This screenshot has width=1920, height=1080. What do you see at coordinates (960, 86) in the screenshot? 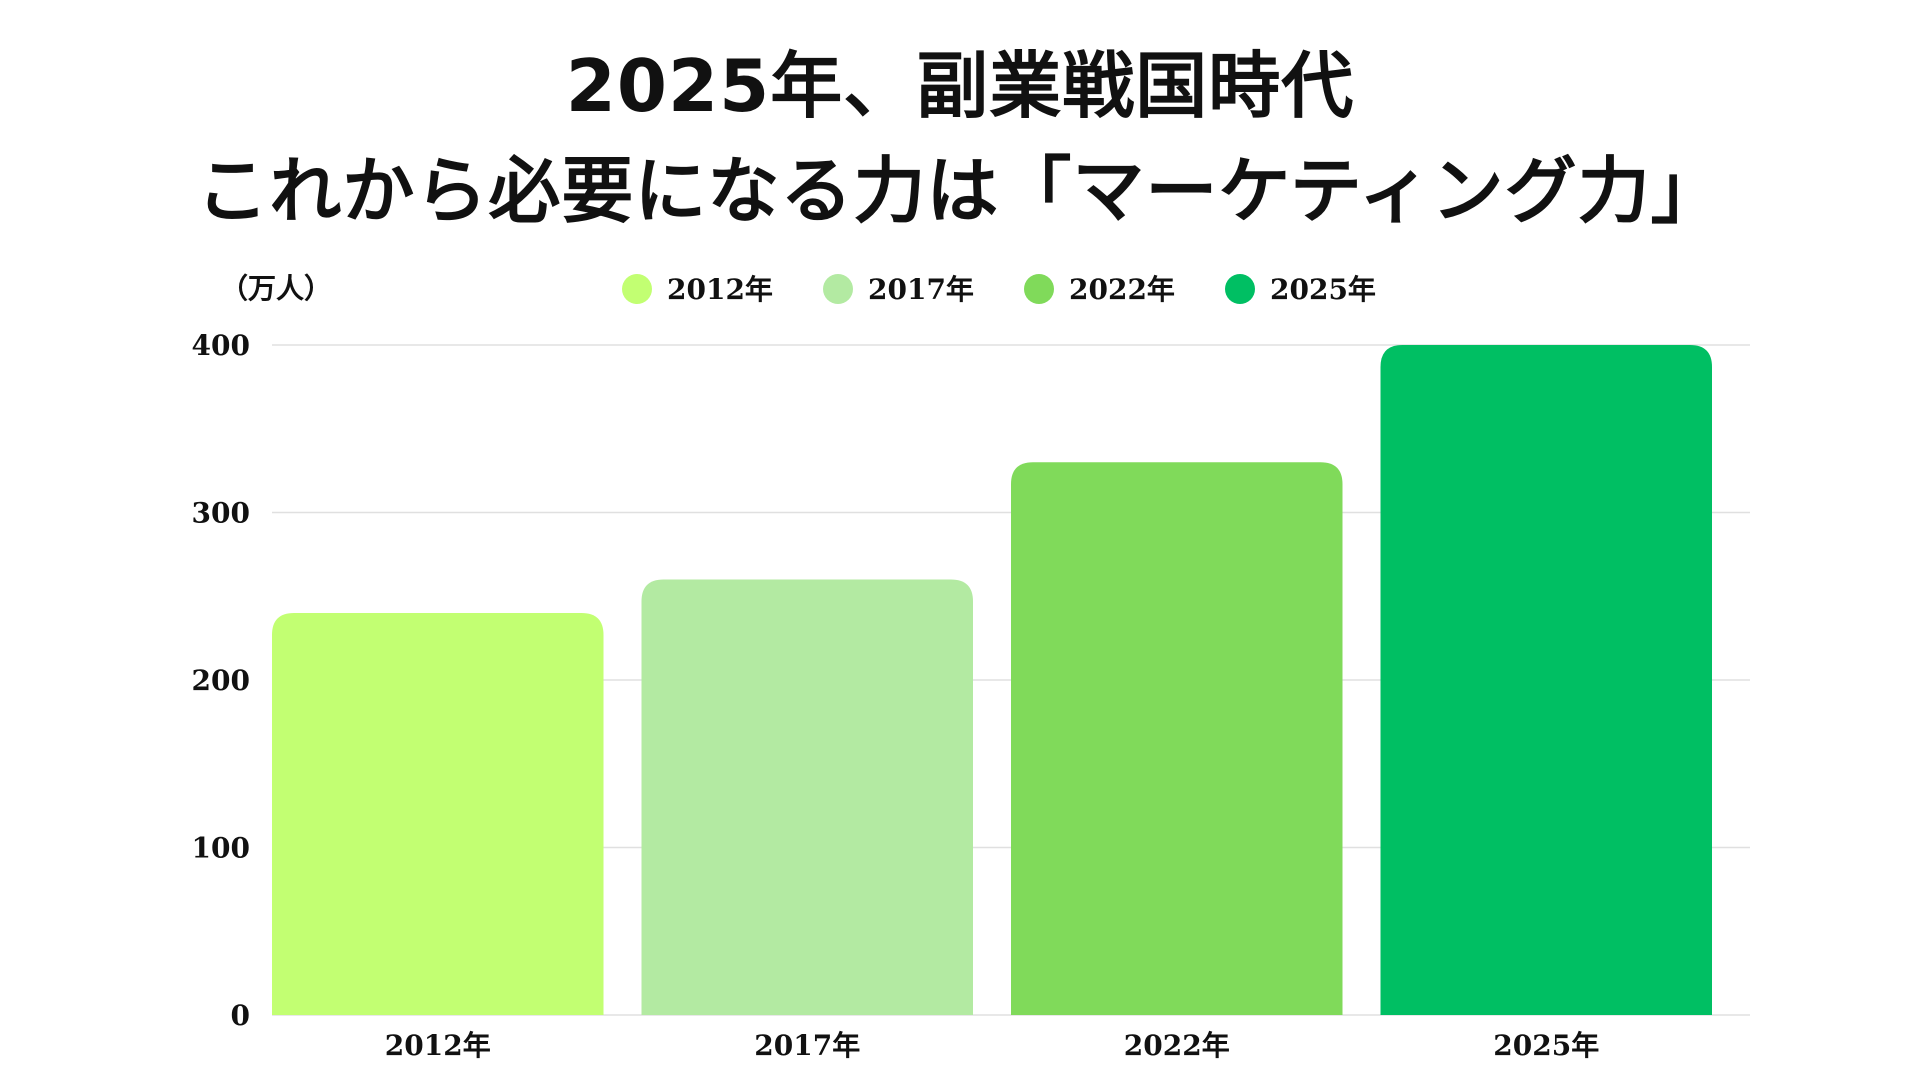
I see `chart-title-line-1: 2025年、副業戦国時代` at bounding box center [960, 86].